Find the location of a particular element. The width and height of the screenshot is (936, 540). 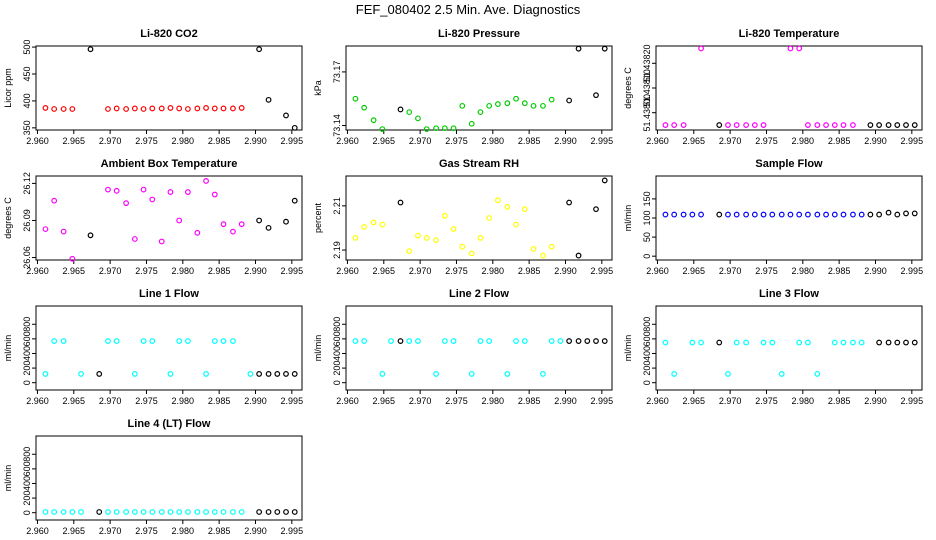

y-tick-label: 50 is located at coordinates (647, 237).